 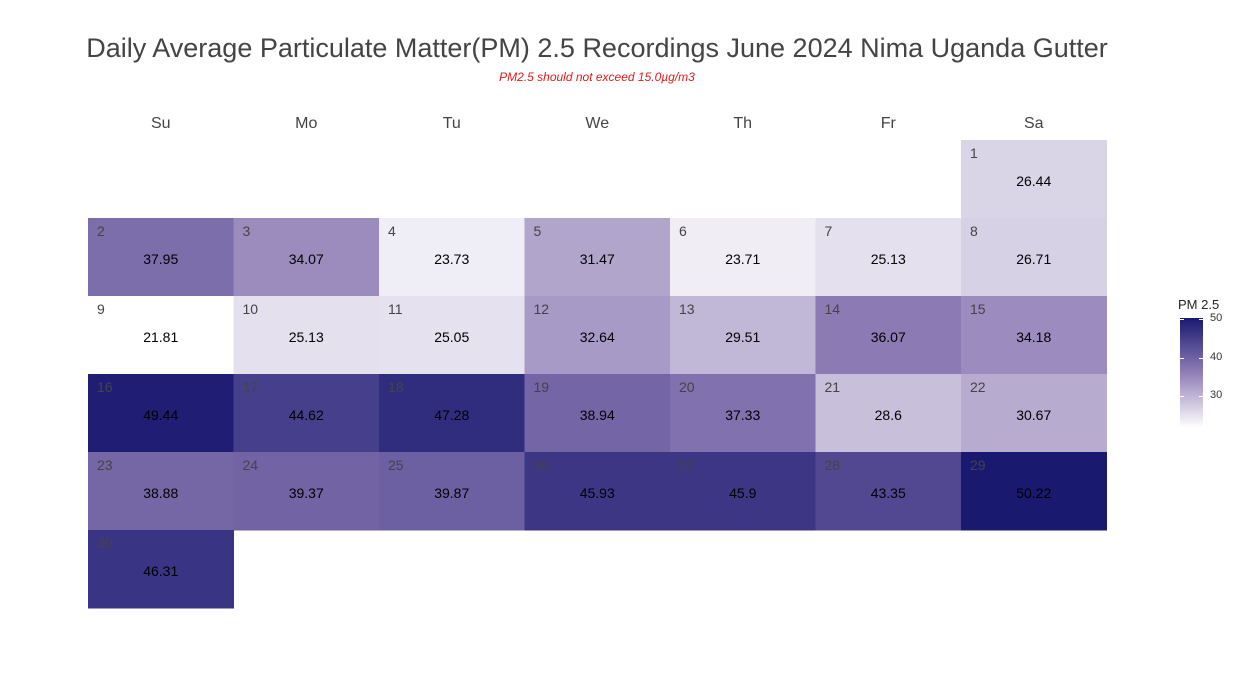 I want to click on day-number: 26, so click(x=542, y=465).